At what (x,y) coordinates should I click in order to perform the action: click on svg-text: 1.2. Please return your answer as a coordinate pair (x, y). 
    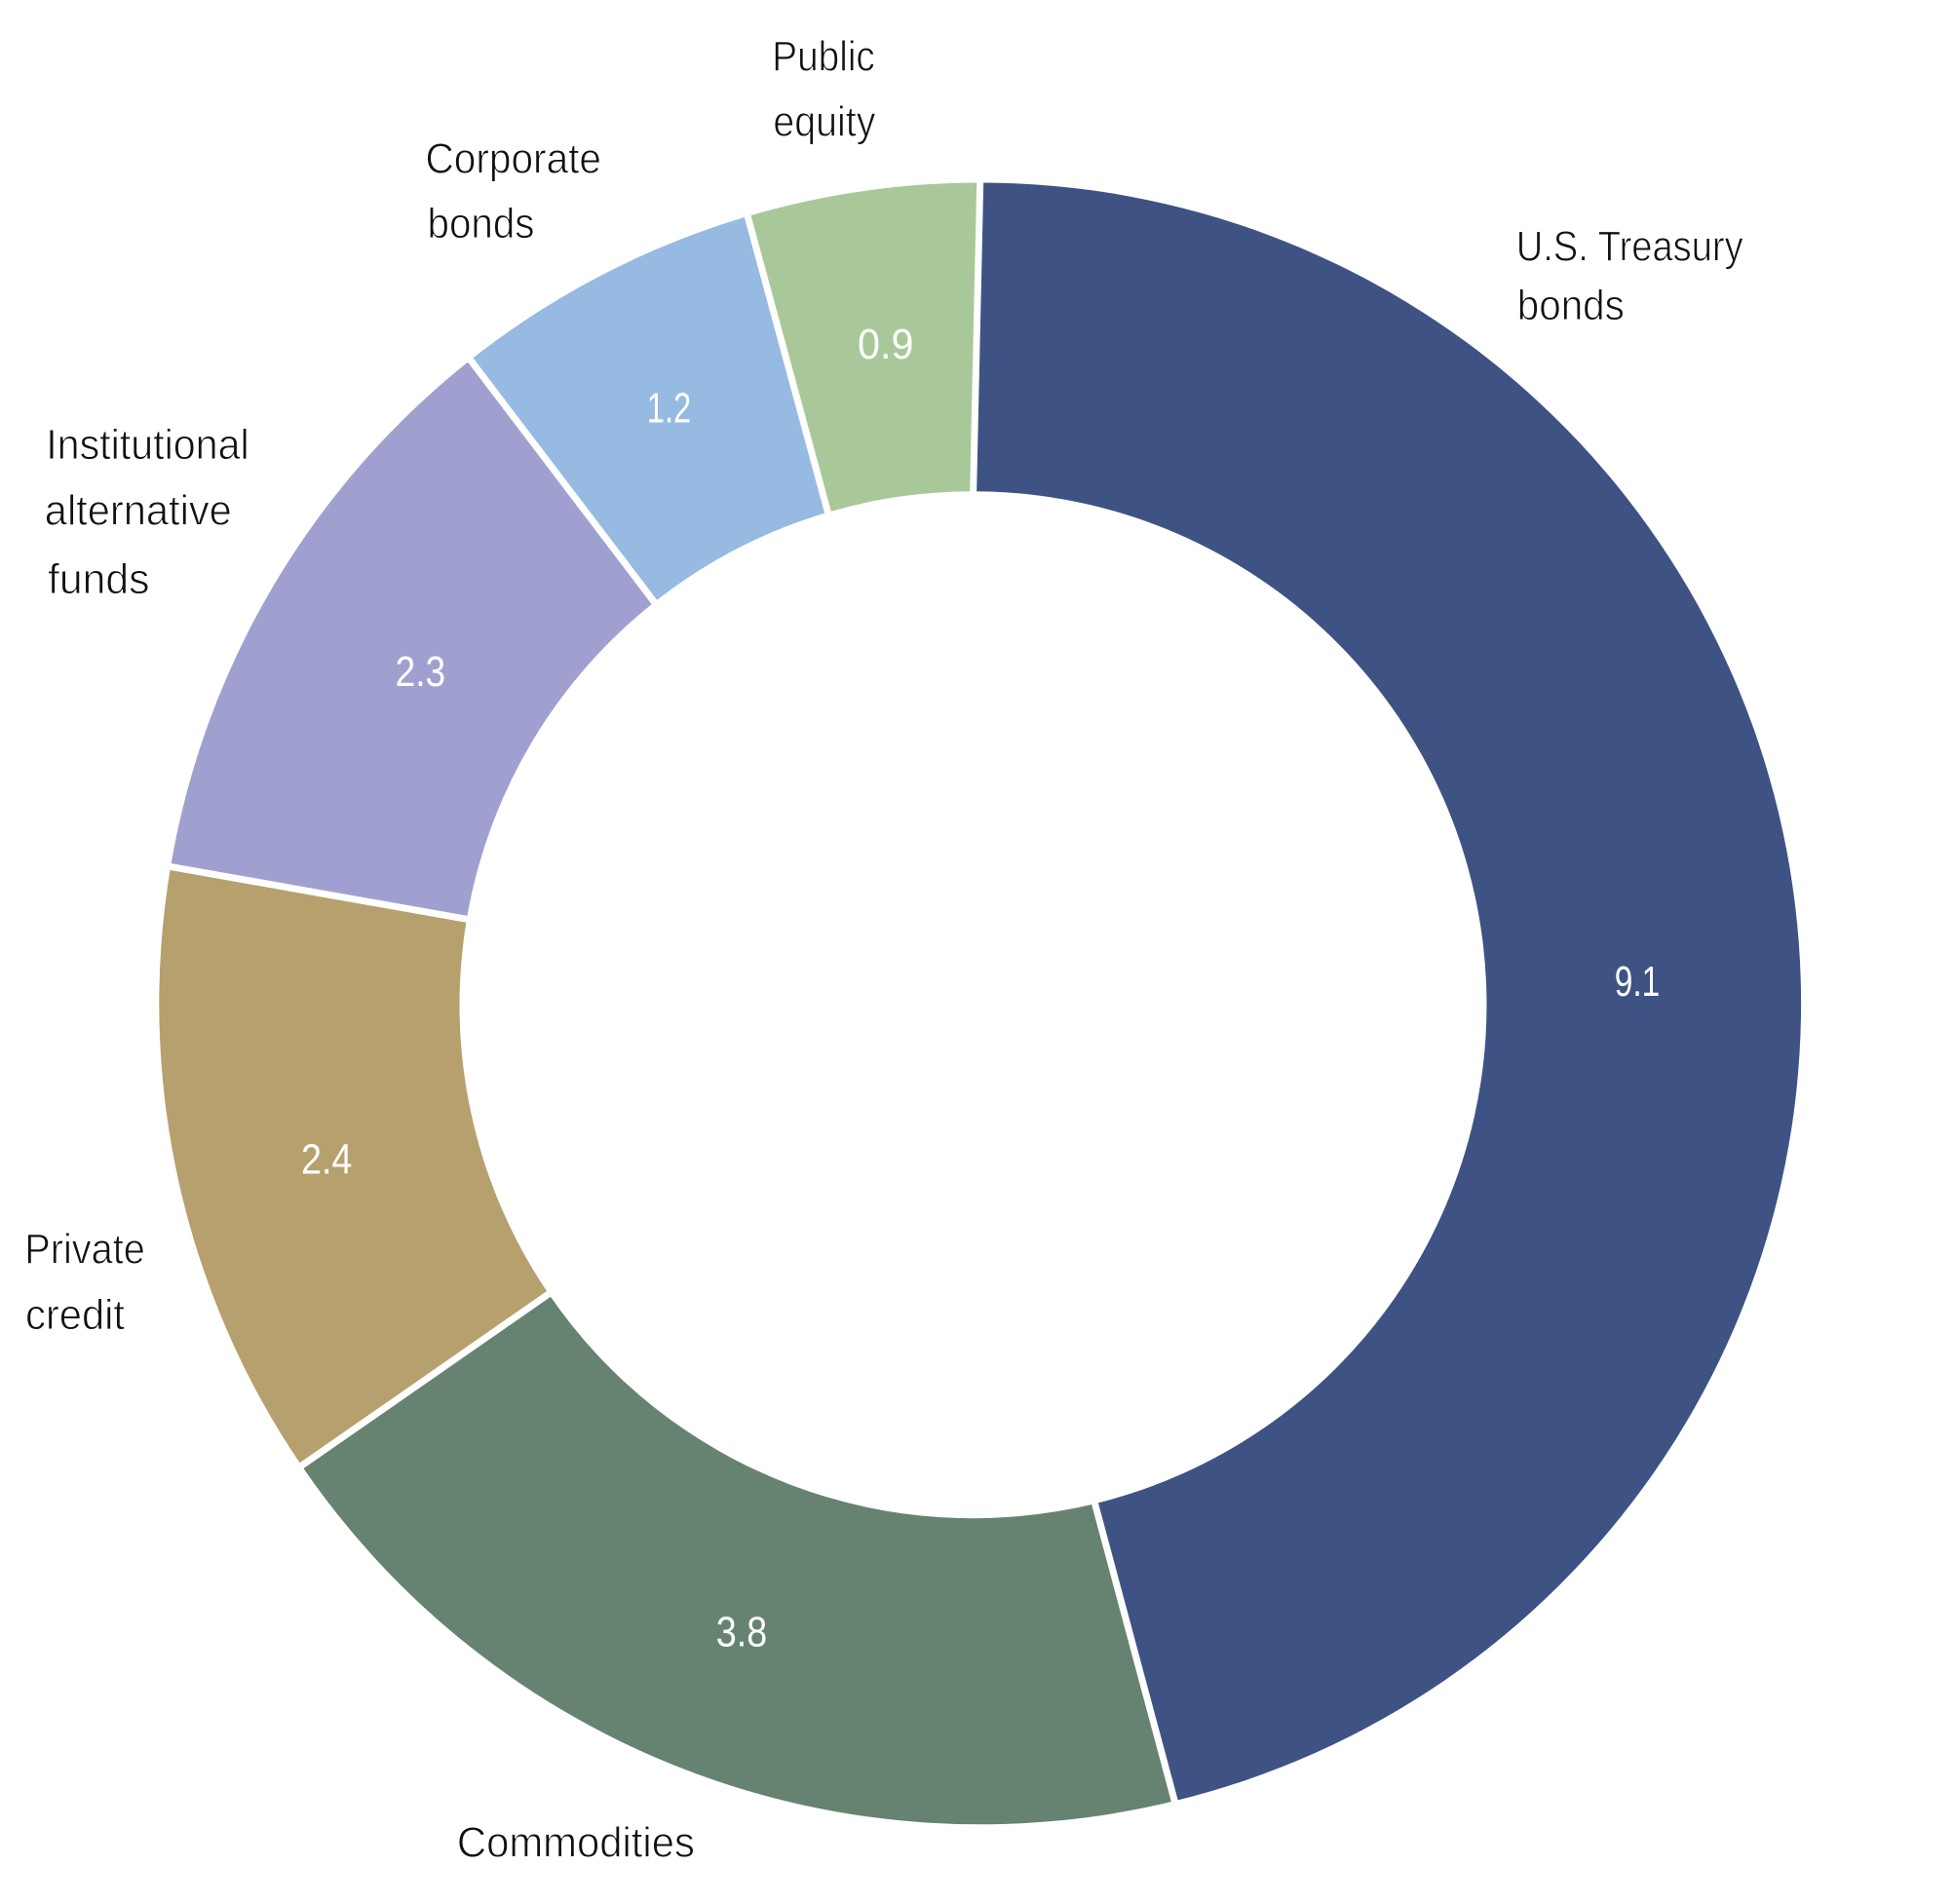
    Looking at the image, I should click on (670, 409).